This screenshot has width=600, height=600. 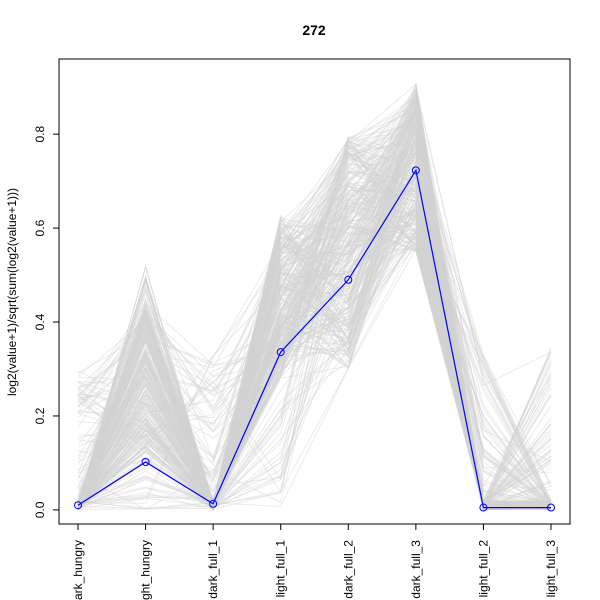 I want to click on x-tick-label: light_full_3, so click(x=551, y=569).